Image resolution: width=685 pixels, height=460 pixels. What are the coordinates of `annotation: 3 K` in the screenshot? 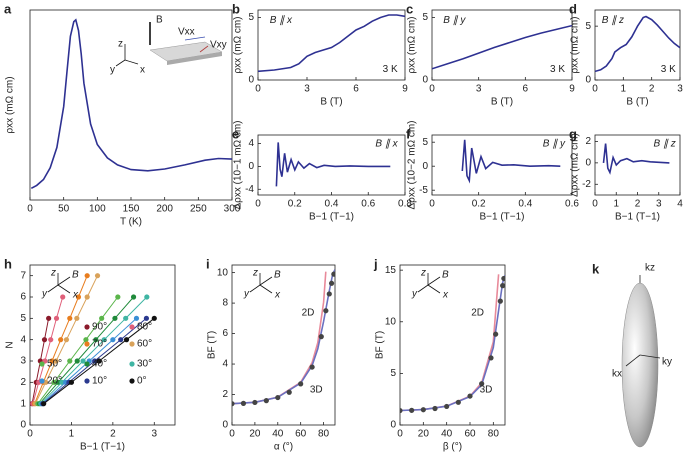 It's located at (557, 69).